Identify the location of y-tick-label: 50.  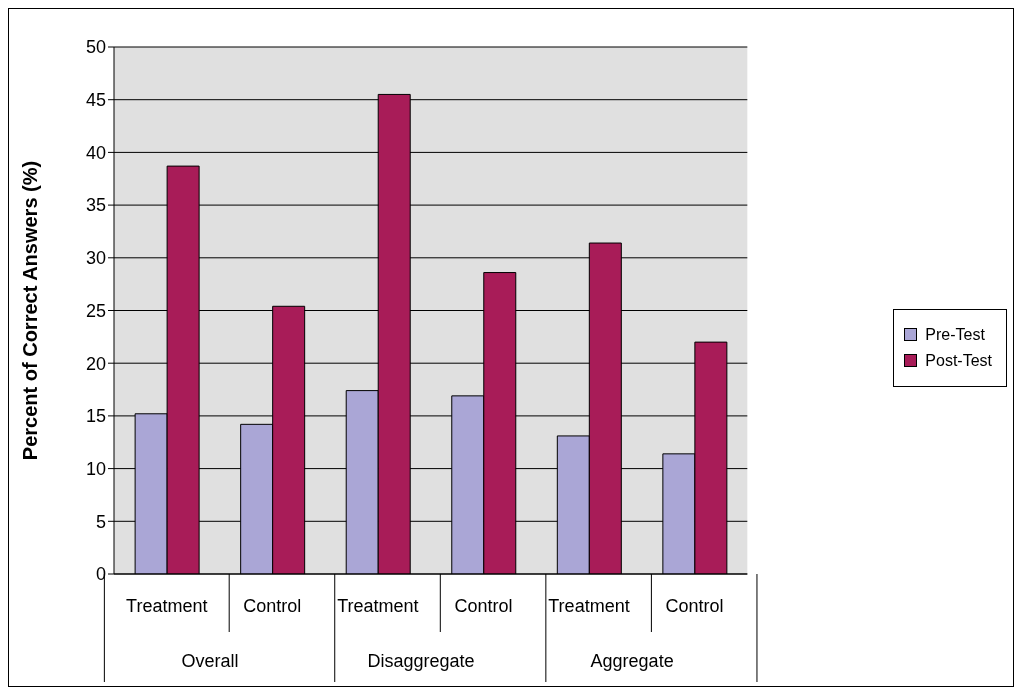
(95, 47).